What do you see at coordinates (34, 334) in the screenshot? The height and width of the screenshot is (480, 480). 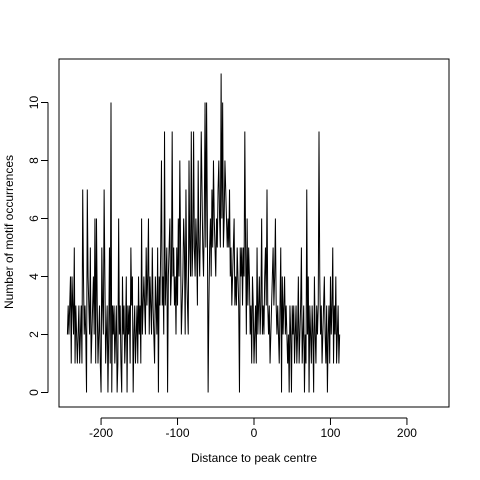 I see `y-tick-label: 2` at bounding box center [34, 334].